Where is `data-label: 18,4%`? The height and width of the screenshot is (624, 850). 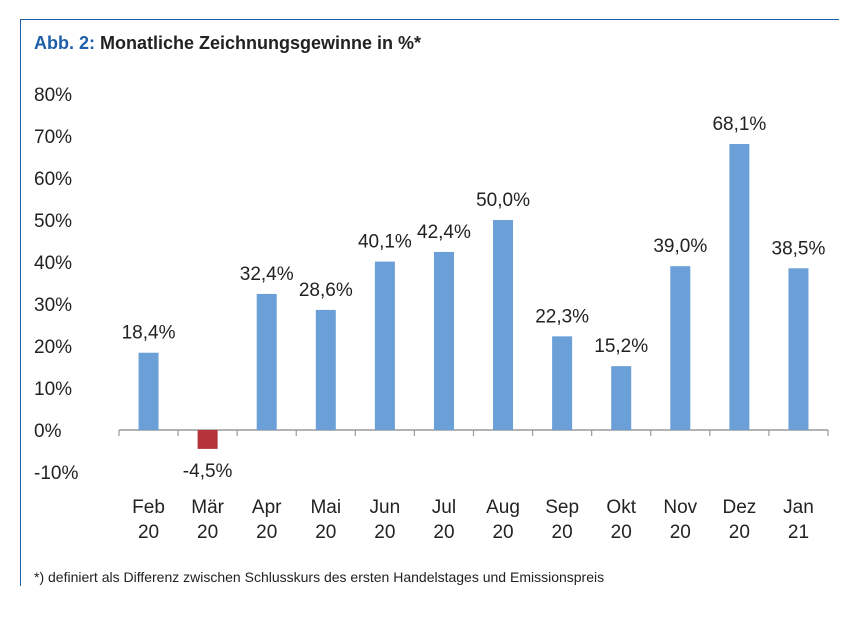
data-label: 18,4% is located at coordinates (149, 333).